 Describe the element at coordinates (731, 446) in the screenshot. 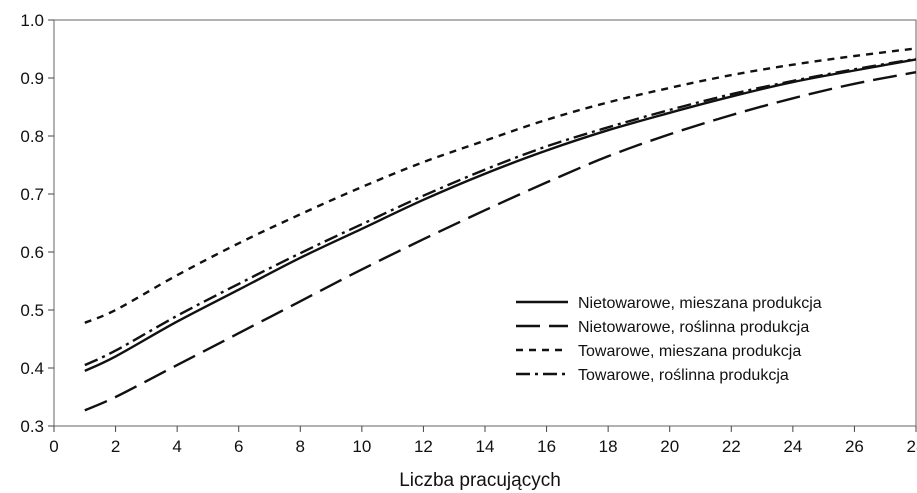

I see `x-tick-label: 22` at that location.